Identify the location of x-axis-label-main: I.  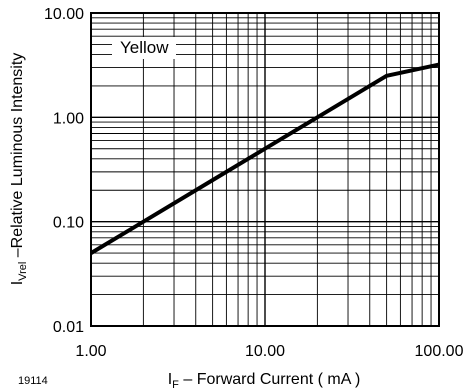
(170, 379).